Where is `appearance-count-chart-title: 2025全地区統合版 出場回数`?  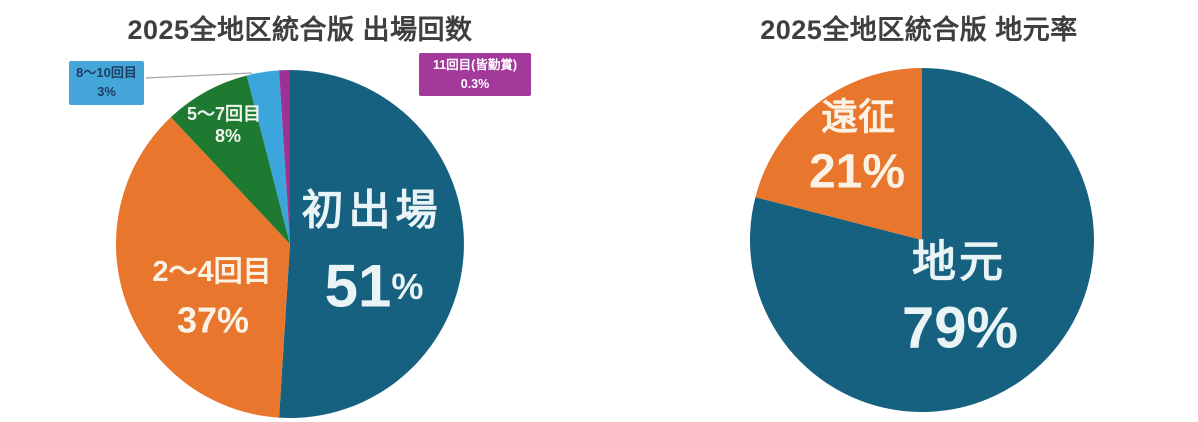
appearance-count-chart-title: 2025全地区統合版 出場回数 is located at coordinates (300, 30).